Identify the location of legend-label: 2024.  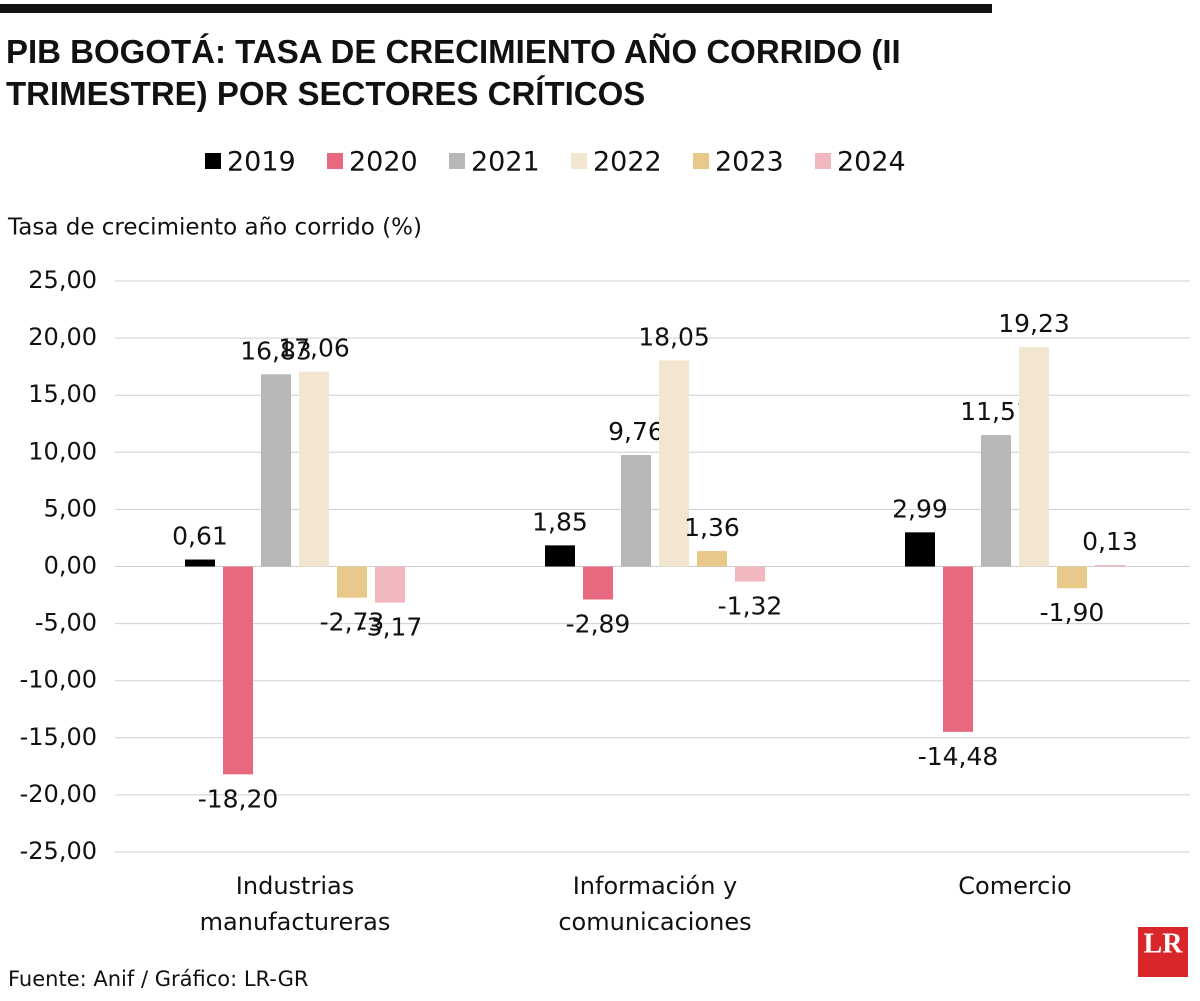
(871, 162).